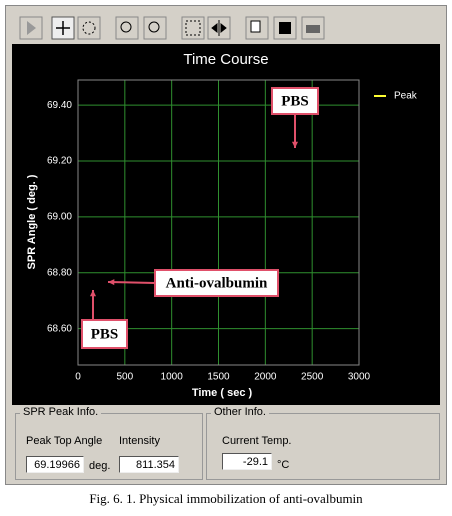 The image size is (452, 516). Describe the element at coordinates (255, 26) in the screenshot. I see `copy-icon` at that location.